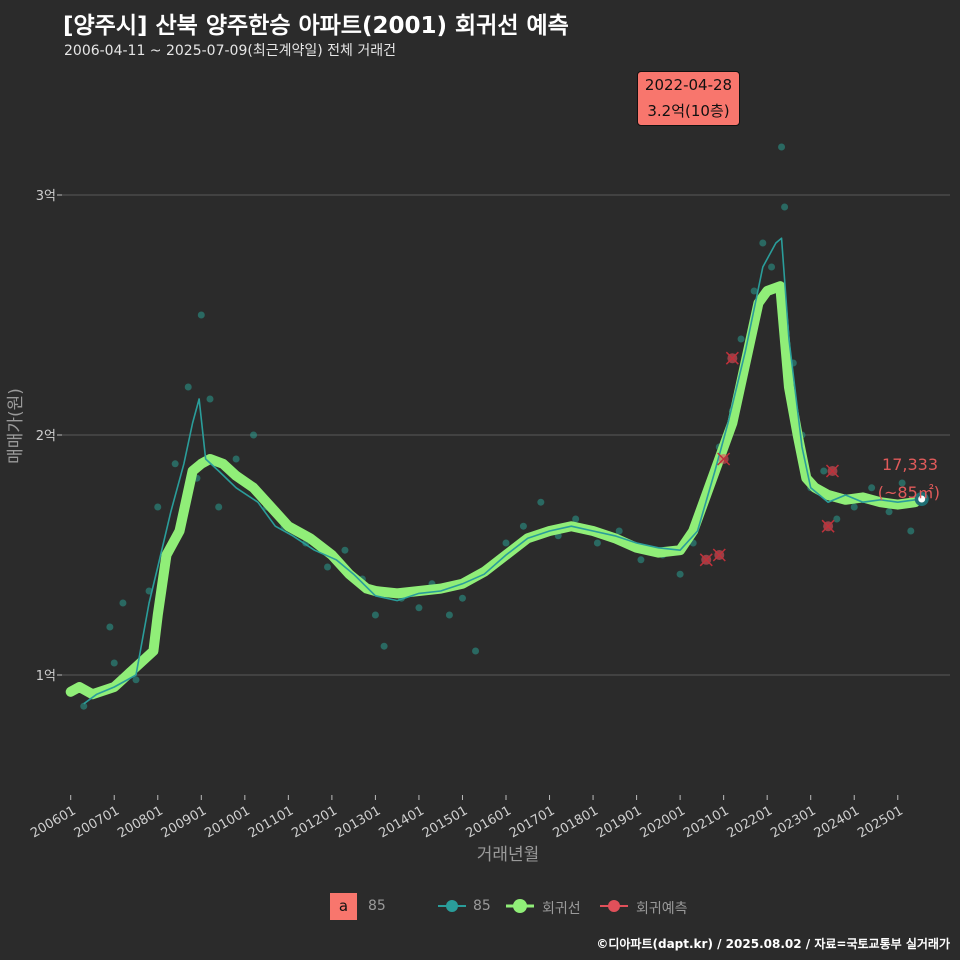  Describe the element at coordinates (663, 822) in the screenshot. I see `x-tick-label: 202001` at that location.